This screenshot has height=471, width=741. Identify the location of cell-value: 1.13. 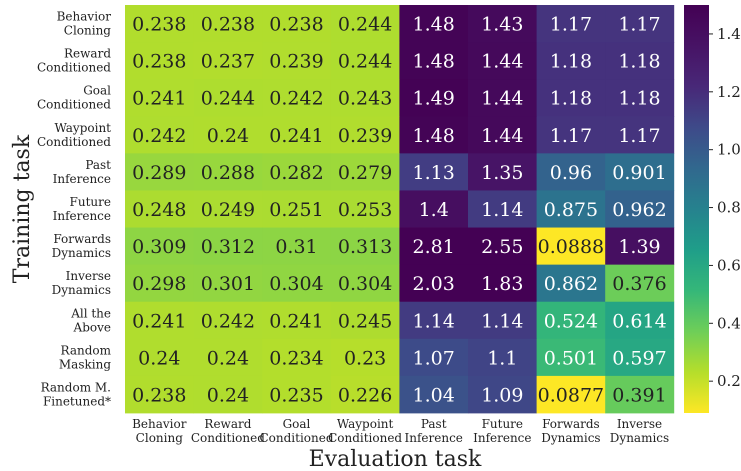
(434, 173).